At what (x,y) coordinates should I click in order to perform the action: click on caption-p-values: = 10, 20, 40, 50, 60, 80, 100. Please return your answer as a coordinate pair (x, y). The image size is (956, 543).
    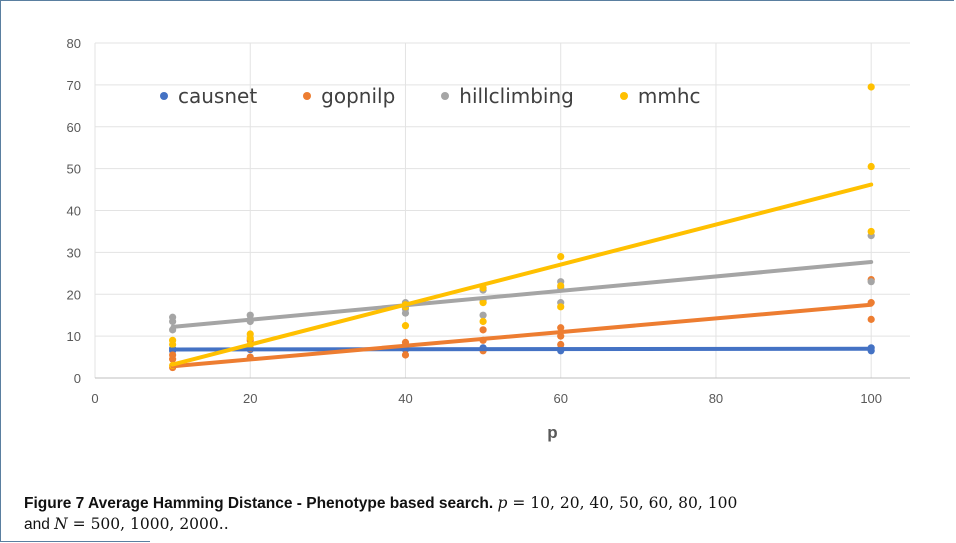
    Looking at the image, I should click on (622, 503).